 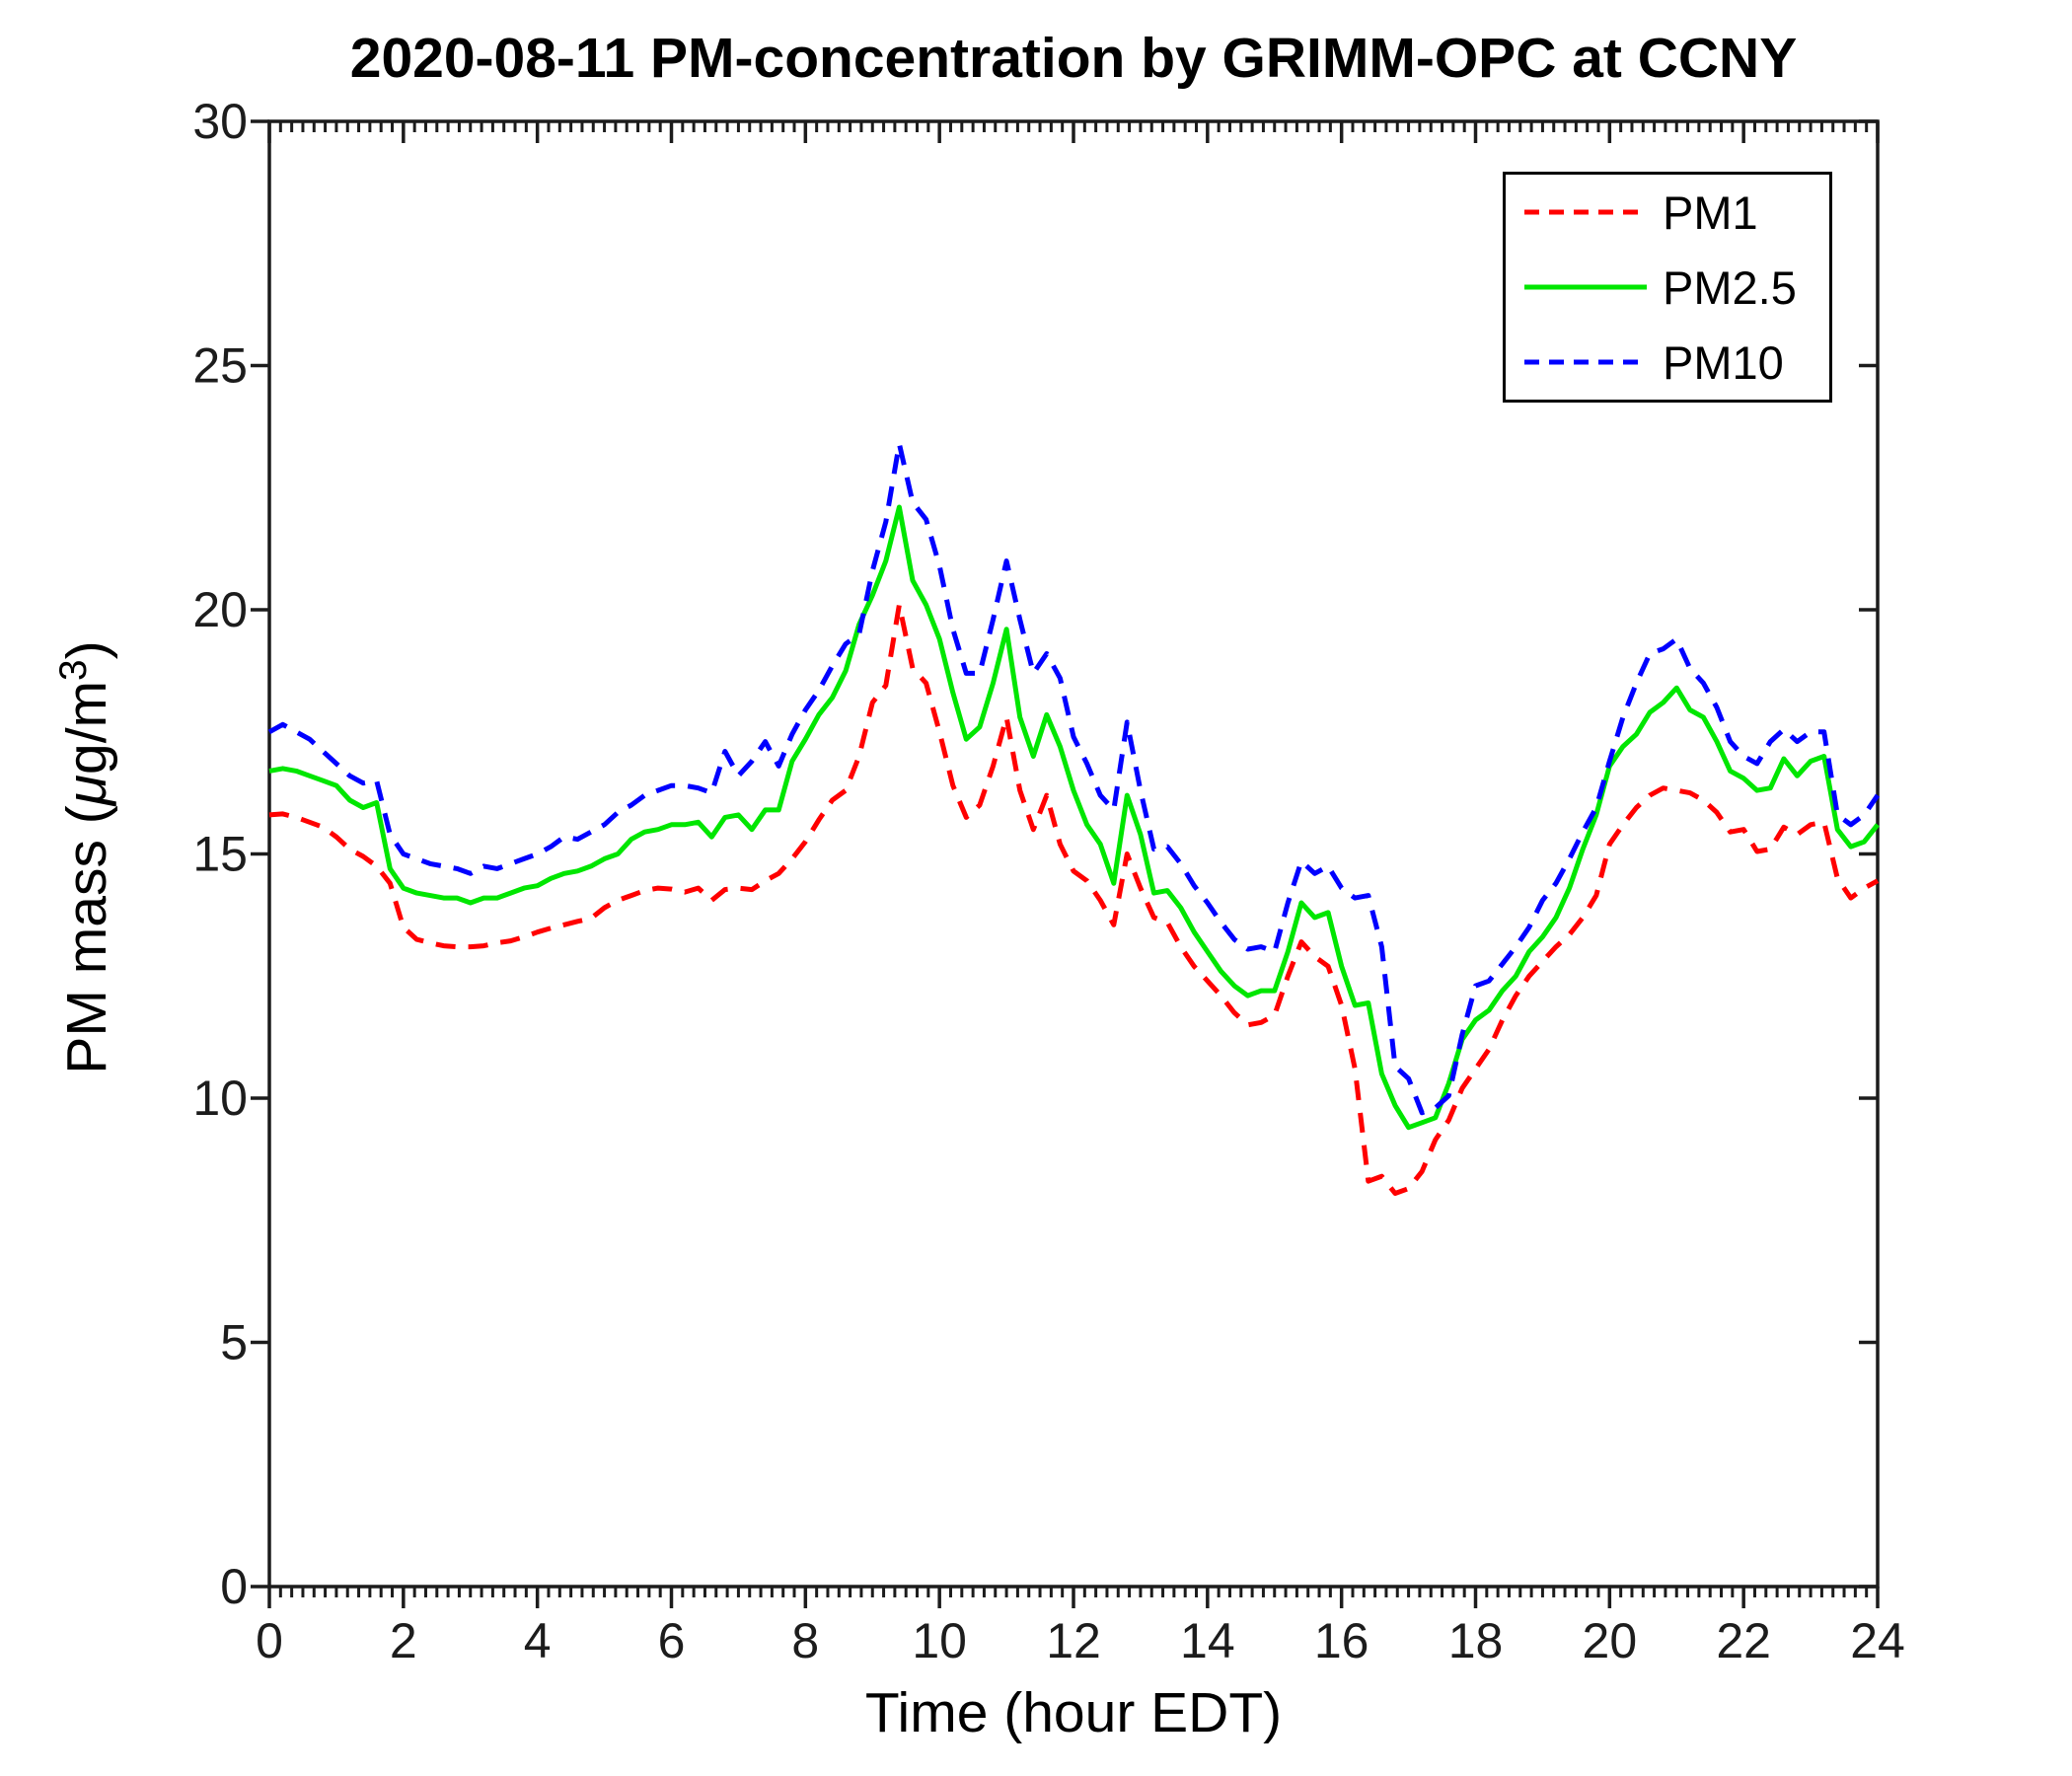 I want to click on y-tick-label: 25, so click(x=220, y=366).